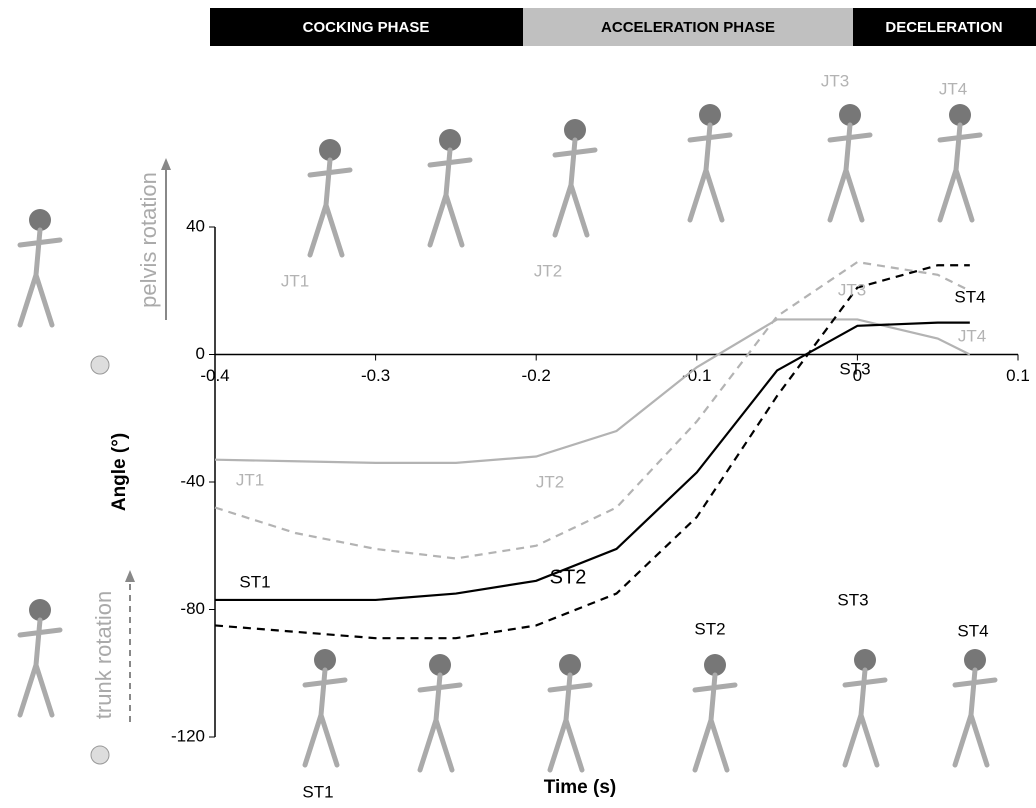 This screenshot has height=808, width=1036. Describe the element at coordinates (195, 225) in the screenshot. I see `y-tick-label: 40` at that location.